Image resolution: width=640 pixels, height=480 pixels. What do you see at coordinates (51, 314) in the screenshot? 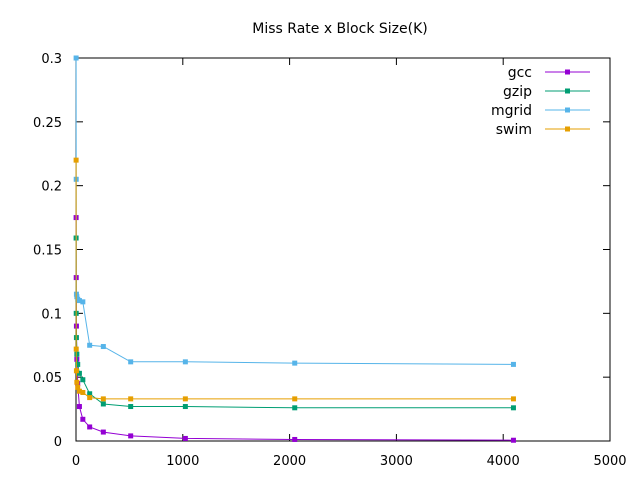
I see `y-tick-label: 0.1` at bounding box center [51, 314].